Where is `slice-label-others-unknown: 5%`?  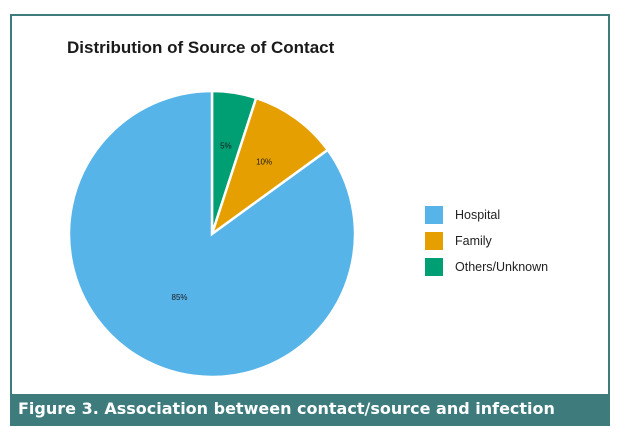
slice-label-others-unknown: 5% is located at coordinates (226, 146).